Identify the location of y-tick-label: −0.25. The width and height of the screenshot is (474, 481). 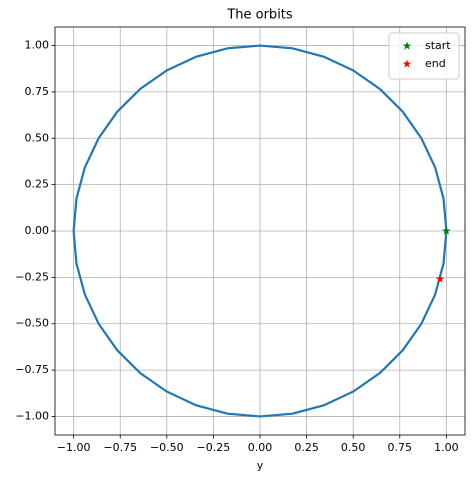
(32, 276).